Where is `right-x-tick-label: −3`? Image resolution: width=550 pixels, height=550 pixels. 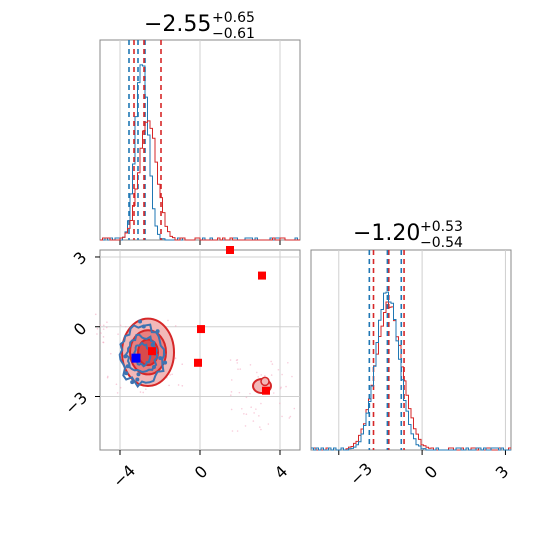
right-x-tick-label: −3 is located at coordinates (361, 474).